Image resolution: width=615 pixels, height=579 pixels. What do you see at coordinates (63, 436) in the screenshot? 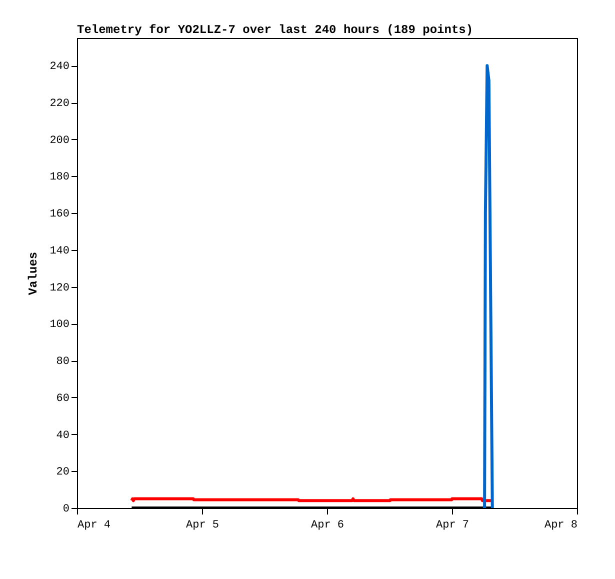
I see `y-tick-label: 40` at bounding box center [63, 436].